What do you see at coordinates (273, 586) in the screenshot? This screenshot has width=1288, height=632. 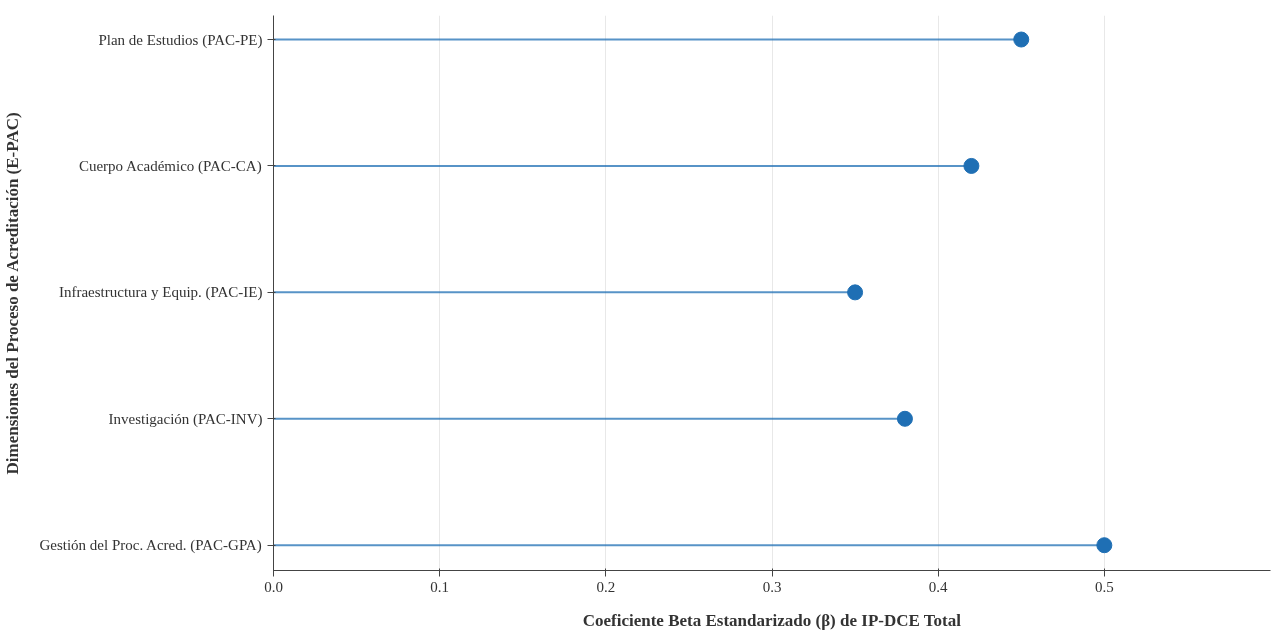 I see `x-tick-label: 0.0` at bounding box center [273, 586].